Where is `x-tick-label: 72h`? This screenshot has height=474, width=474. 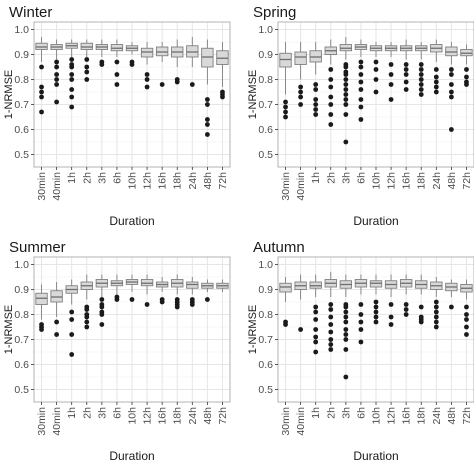
x-tick-label: 72h is located at coordinates (223, 181).